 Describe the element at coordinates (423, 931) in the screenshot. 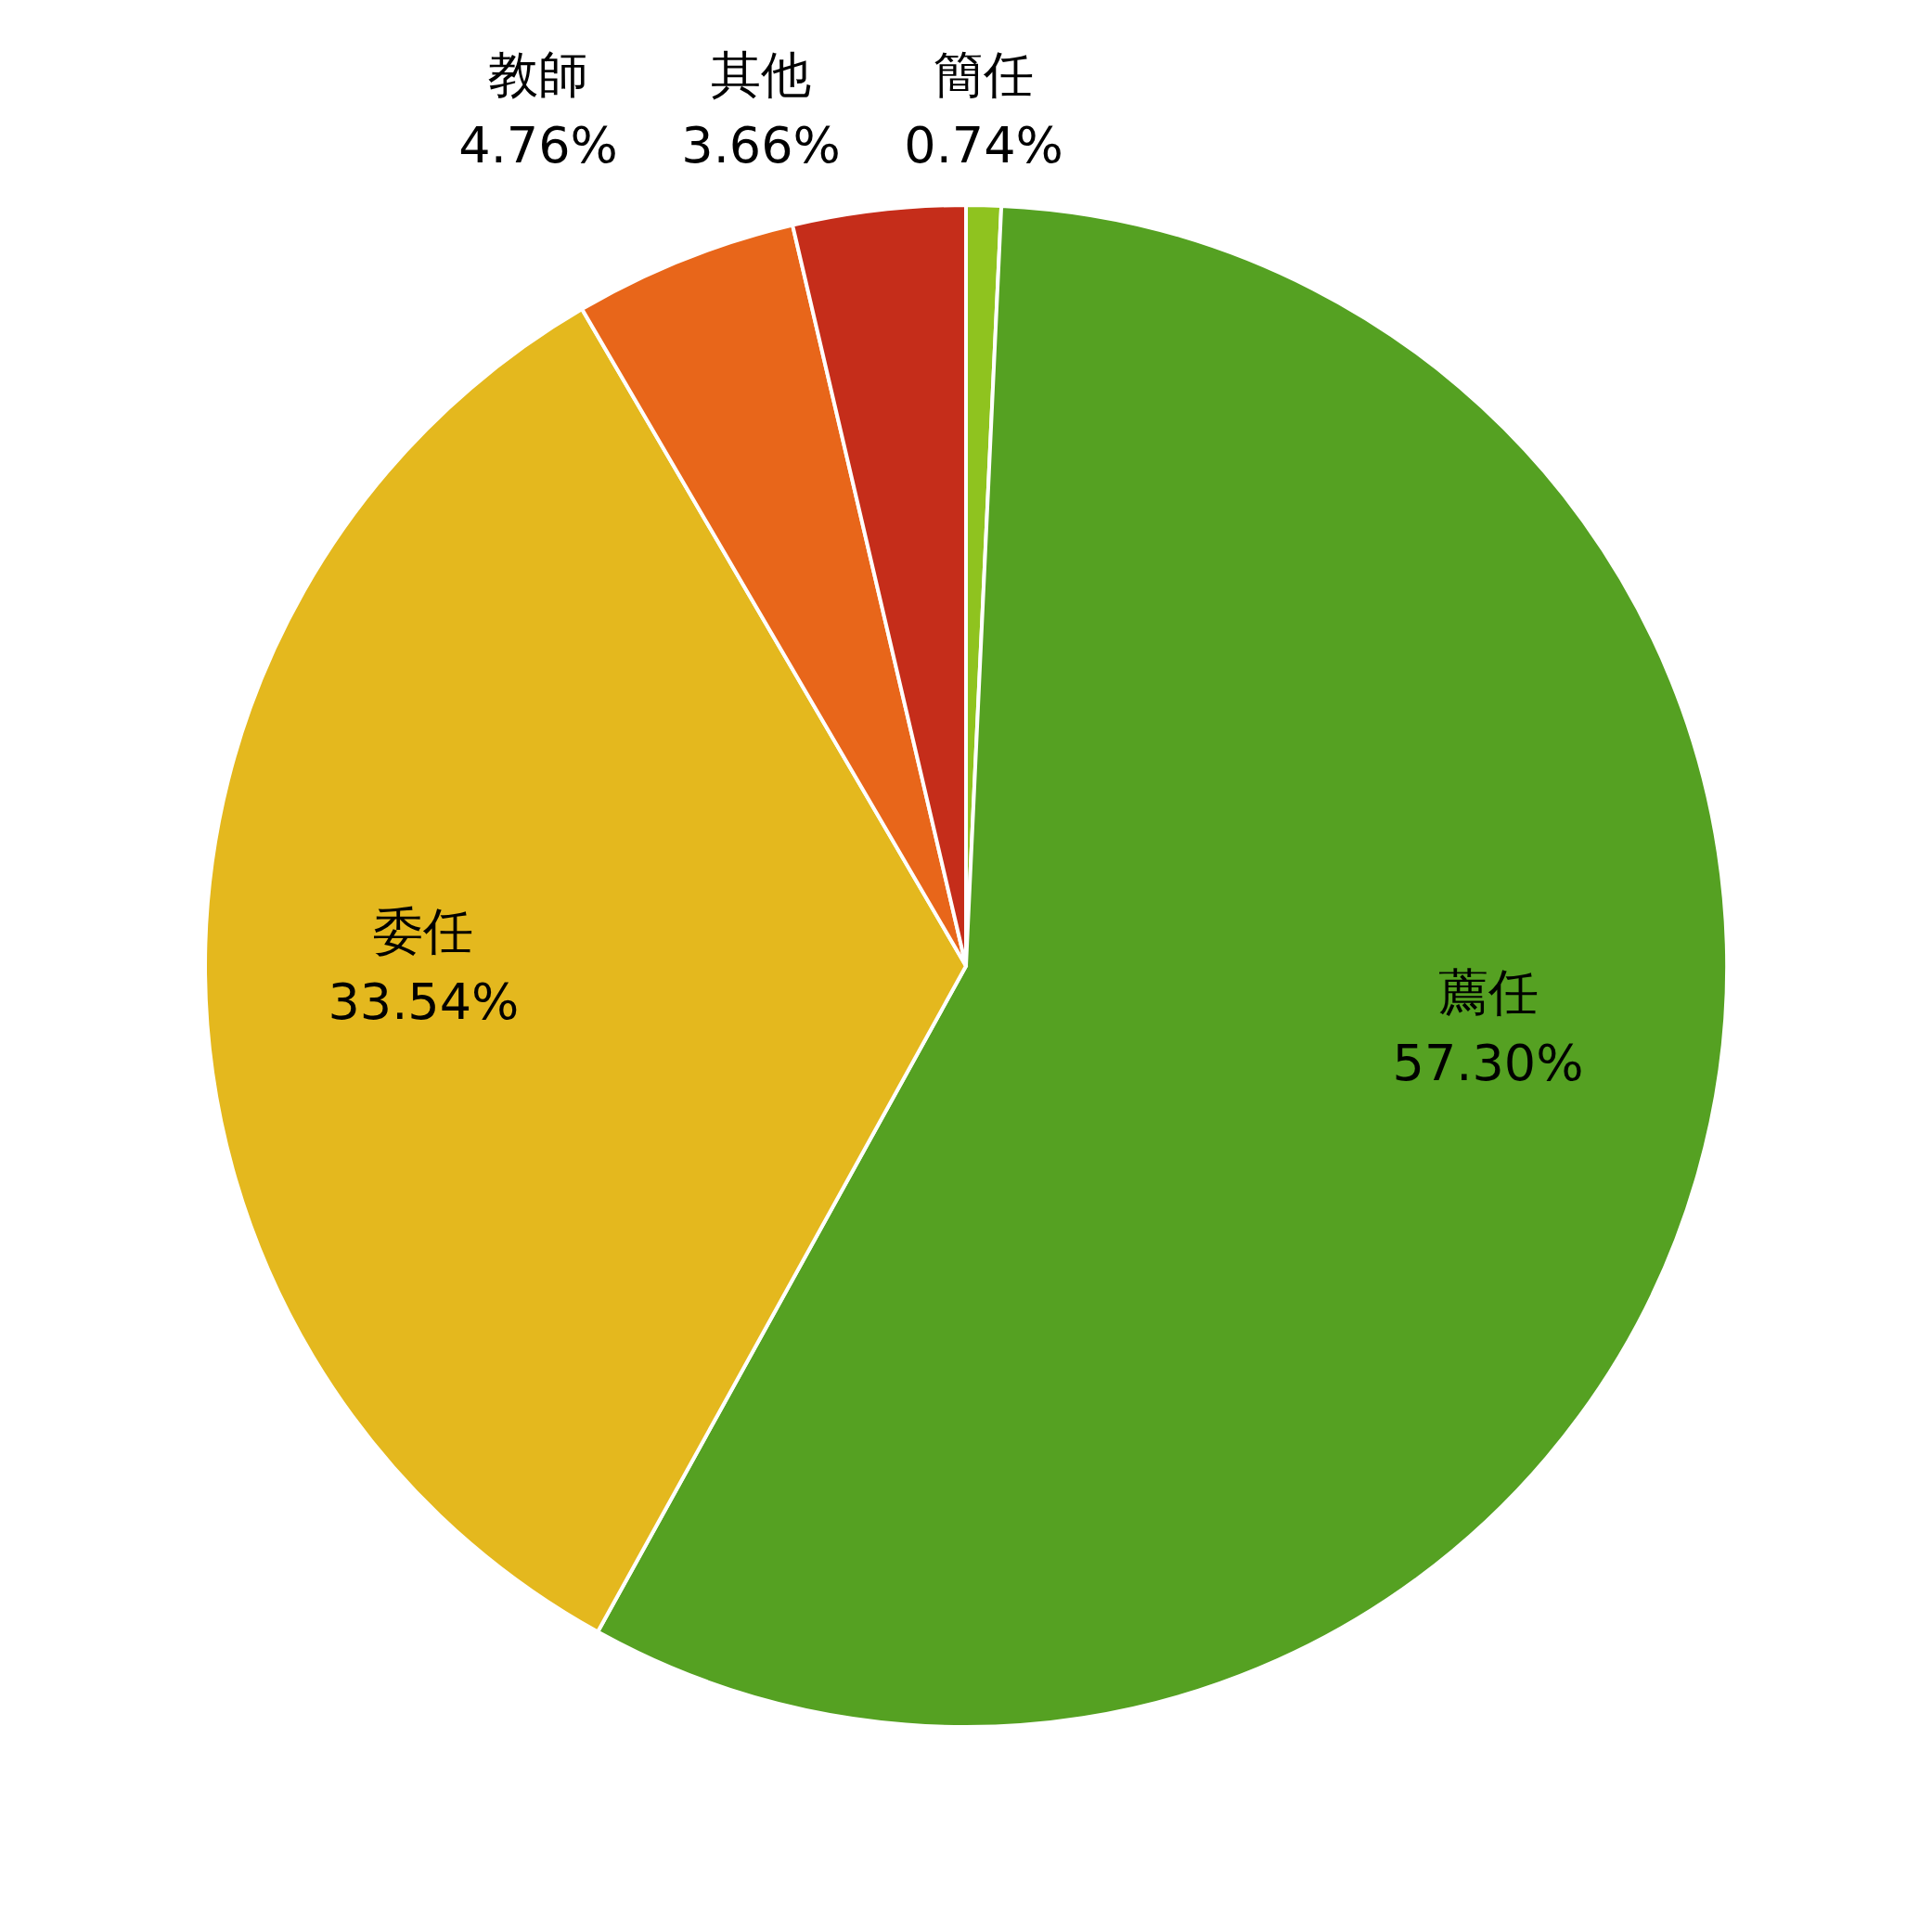

I see `slice-label: 委任` at that location.